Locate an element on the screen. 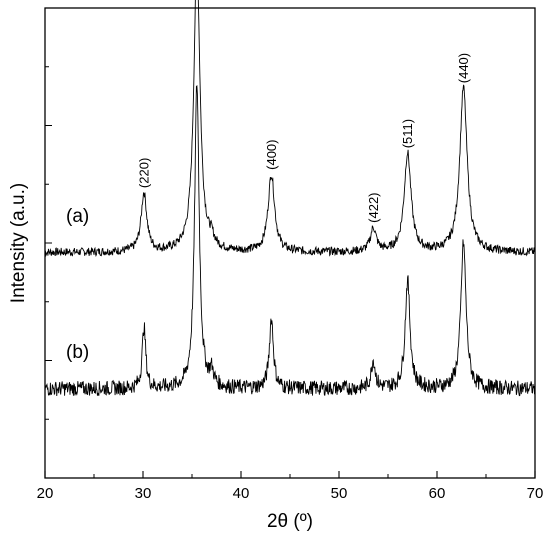 This screenshot has width=550, height=540. x-tick-label: 60 is located at coordinates (437, 493).